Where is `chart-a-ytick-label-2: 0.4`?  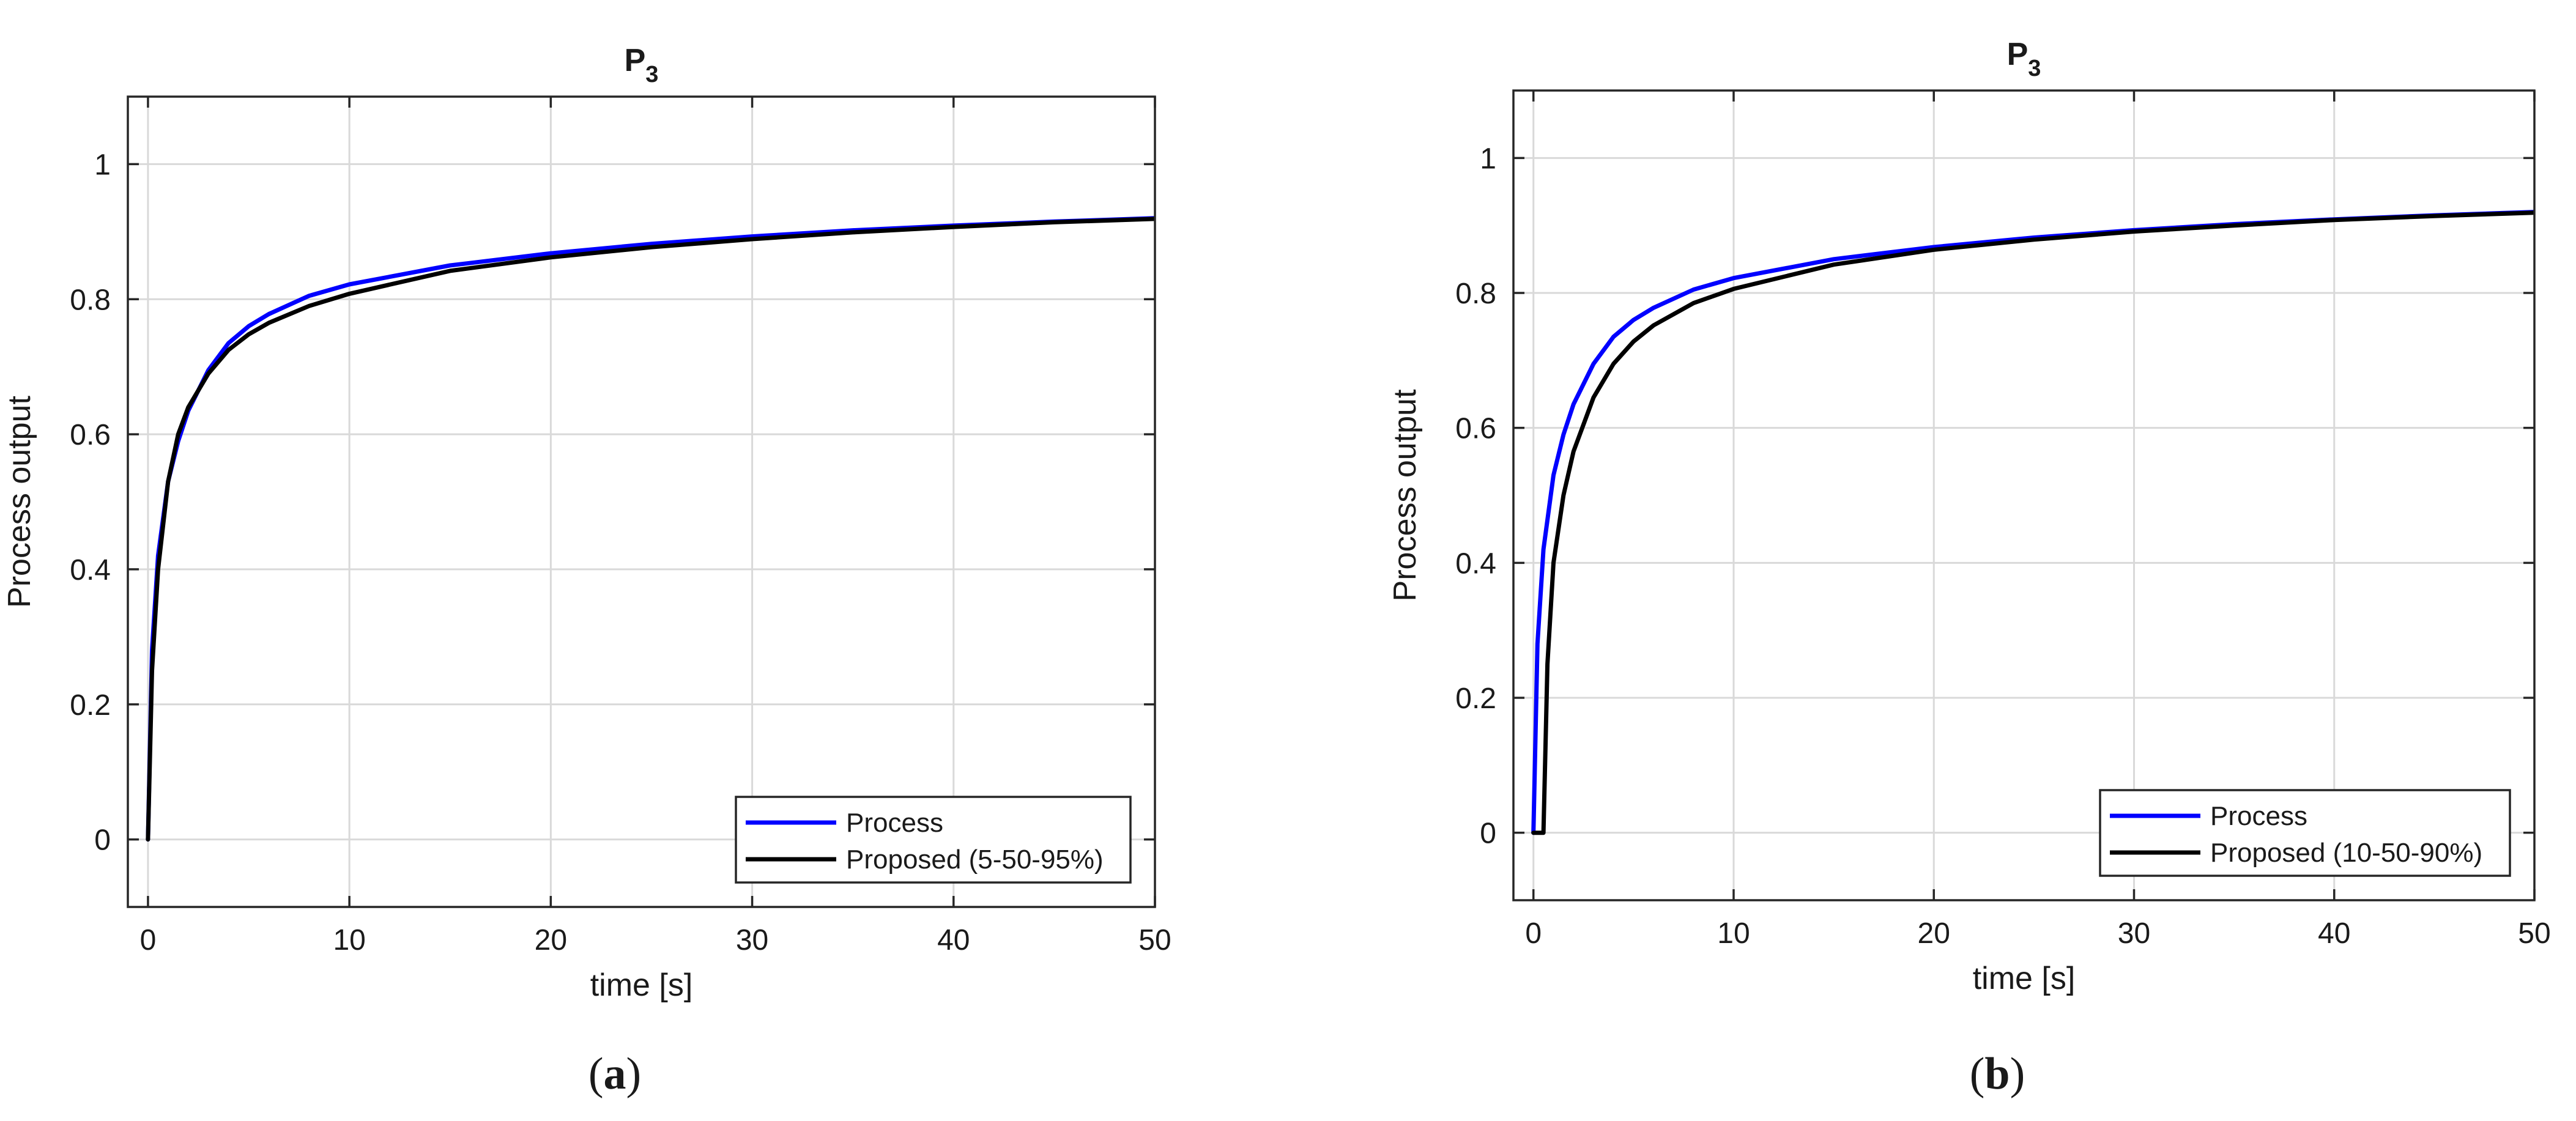
chart-a-ytick-label-2: 0.4 is located at coordinates (90, 570).